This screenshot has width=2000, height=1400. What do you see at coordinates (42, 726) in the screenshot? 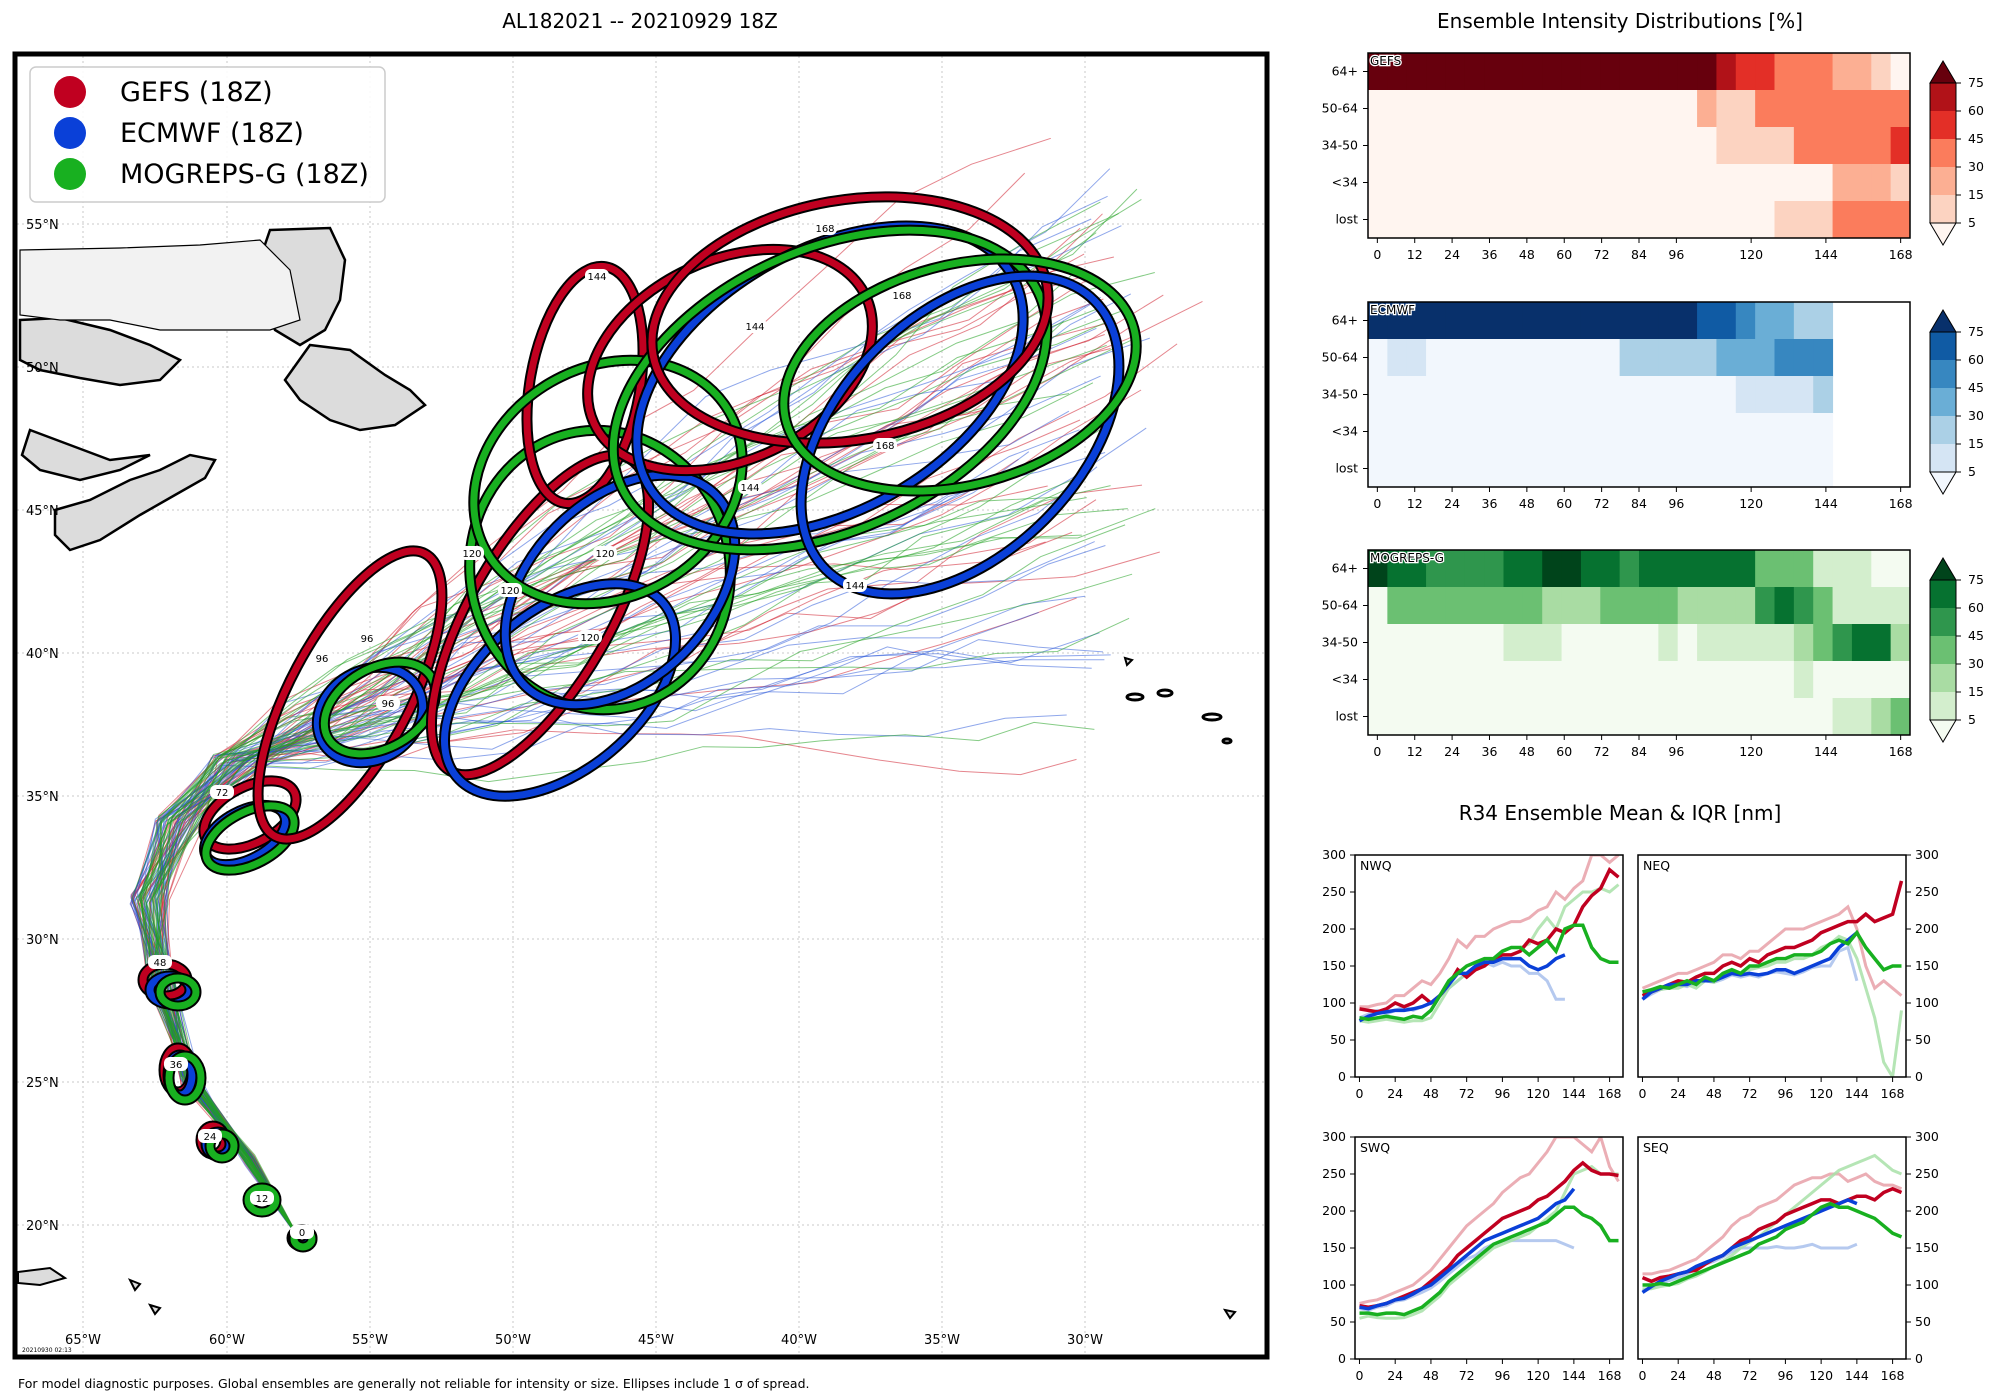
I see `latitude-labels: 20°N 25°N 30°N 35°N 40°N 45°N 50°N 55°N` at bounding box center [42, 726].